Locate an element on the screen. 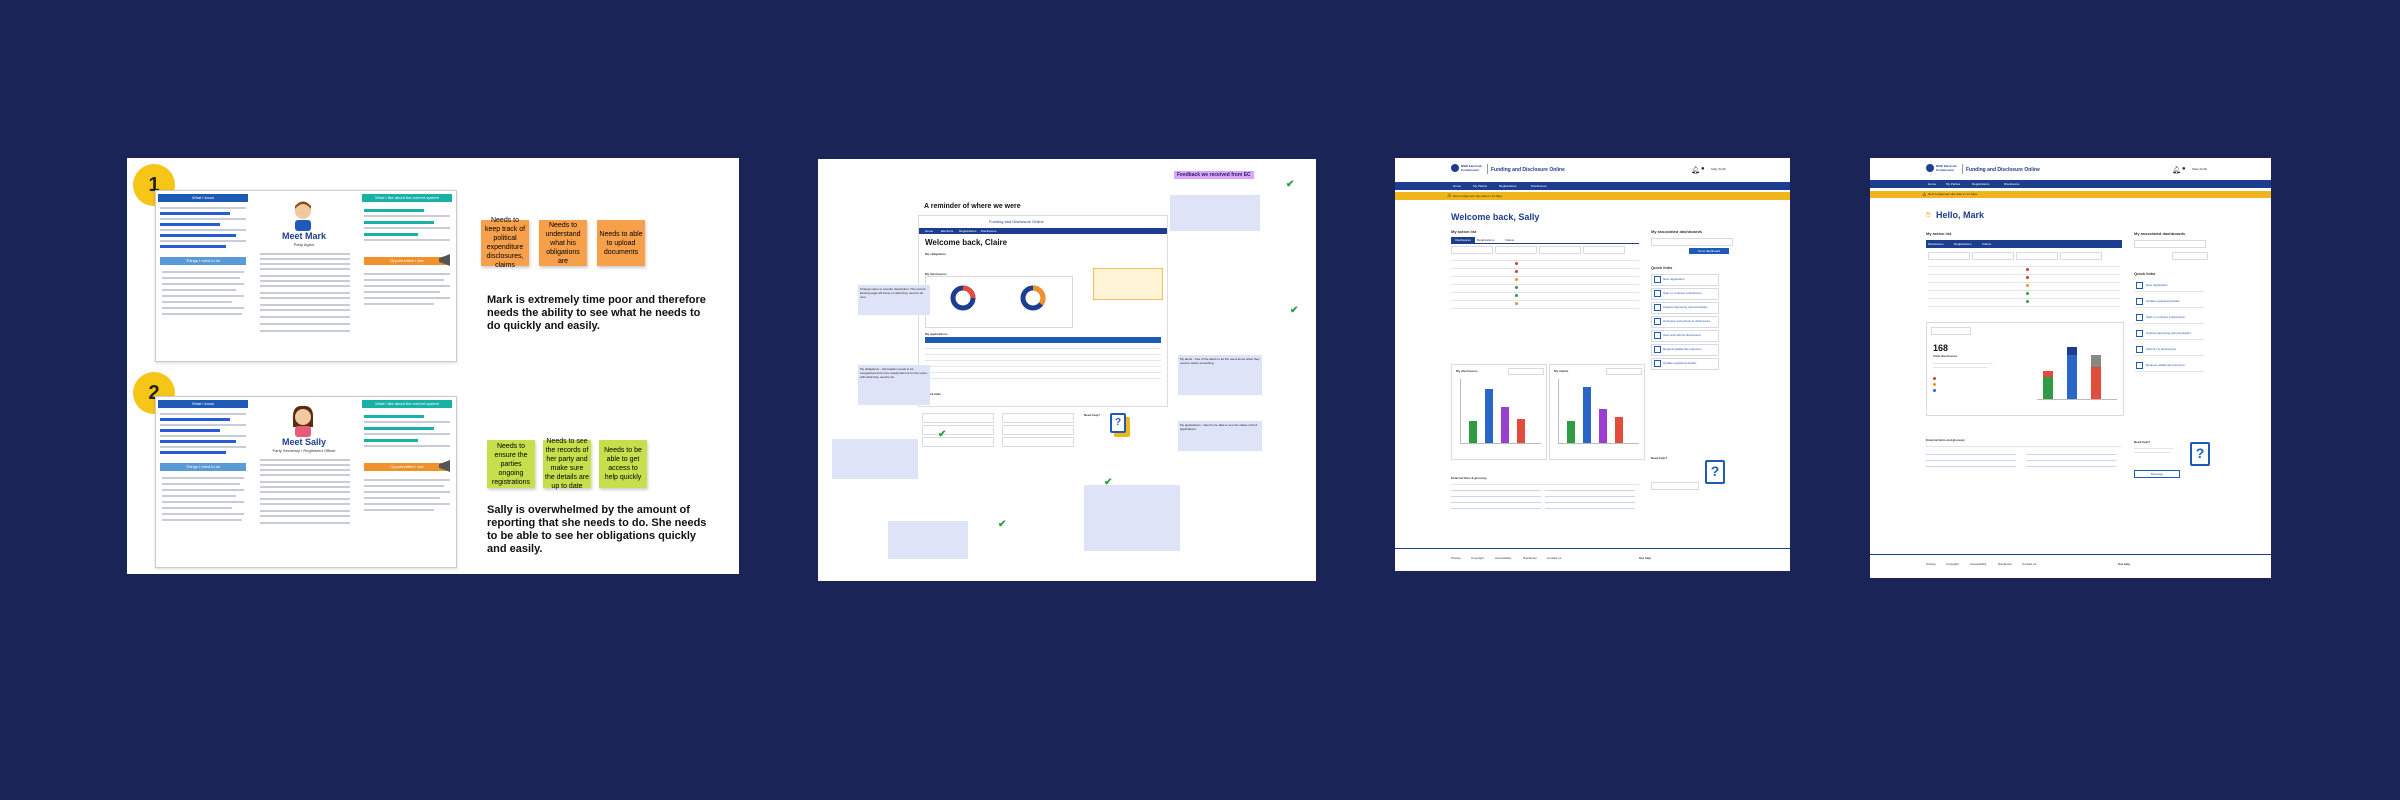 This screenshot has width=2400, height=800. column-header-what-i-know: What I know is located at coordinates (203, 198).